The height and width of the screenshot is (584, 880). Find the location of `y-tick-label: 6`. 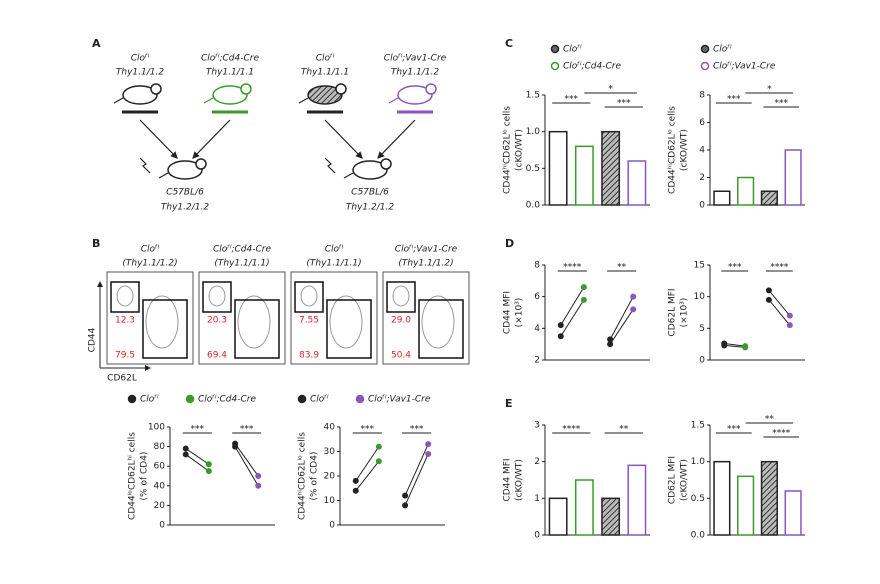

y-tick-label: 6 is located at coordinates (537, 297).